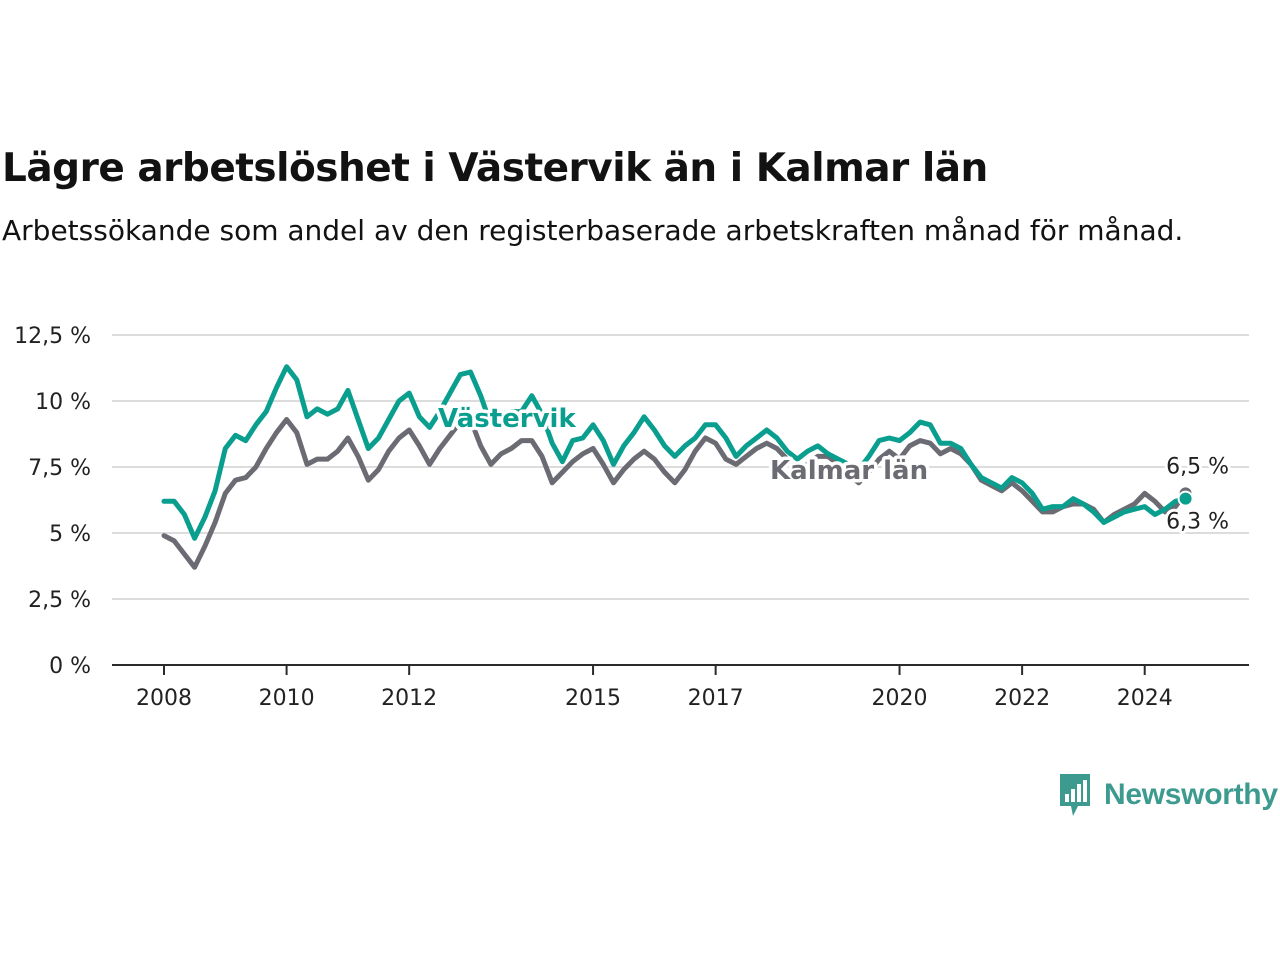 This screenshot has height=960, width=1280. Describe the element at coordinates (1185, 498) in the screenshot. I see `end-point-marker` at that location.